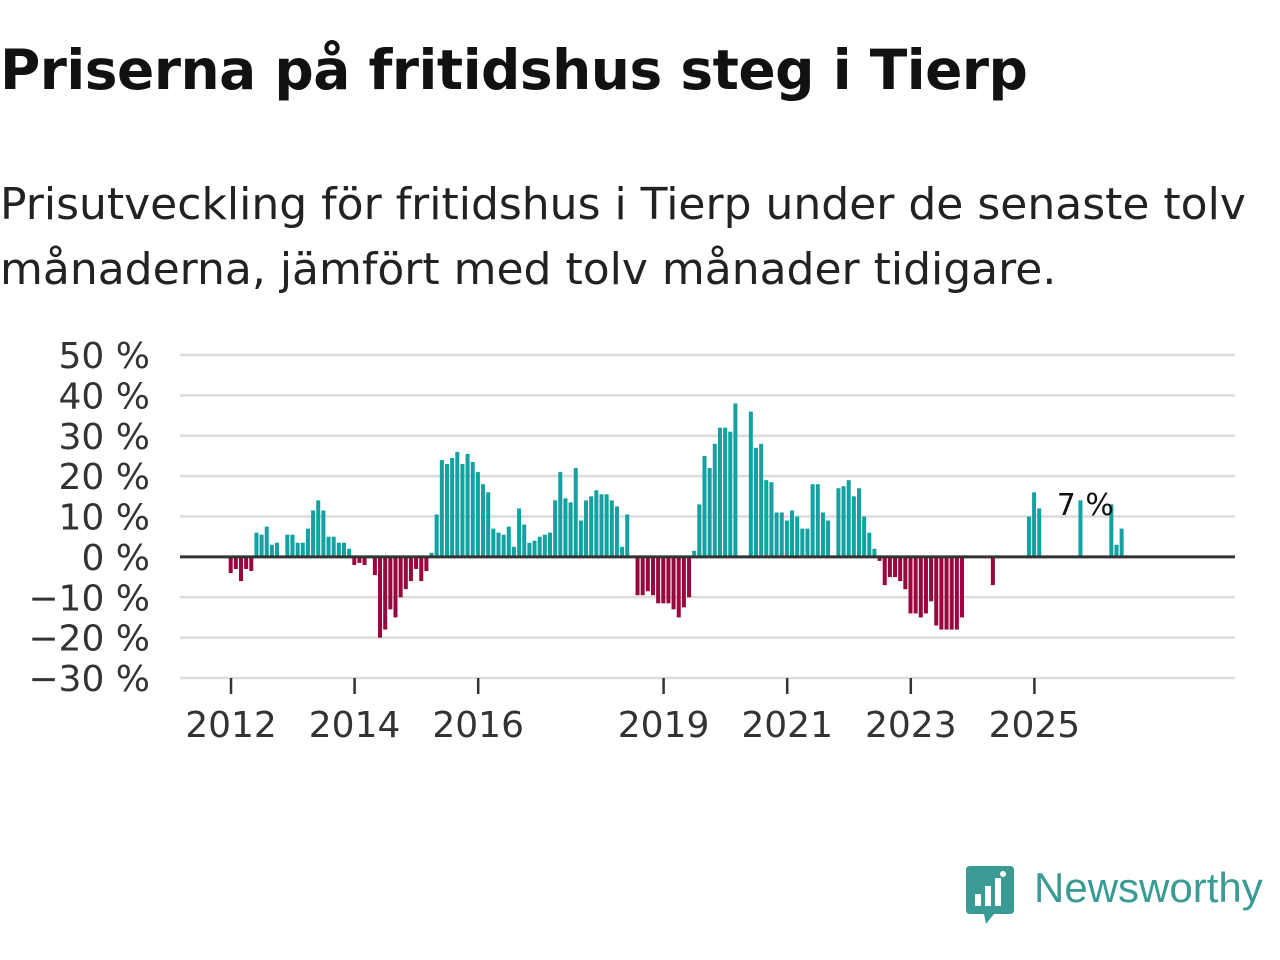 This screenshot has height=960, width=1280. Describe the element at coordinates (89, 639) in the screenshot. I see `y-tick-label: −20 %` at that location.